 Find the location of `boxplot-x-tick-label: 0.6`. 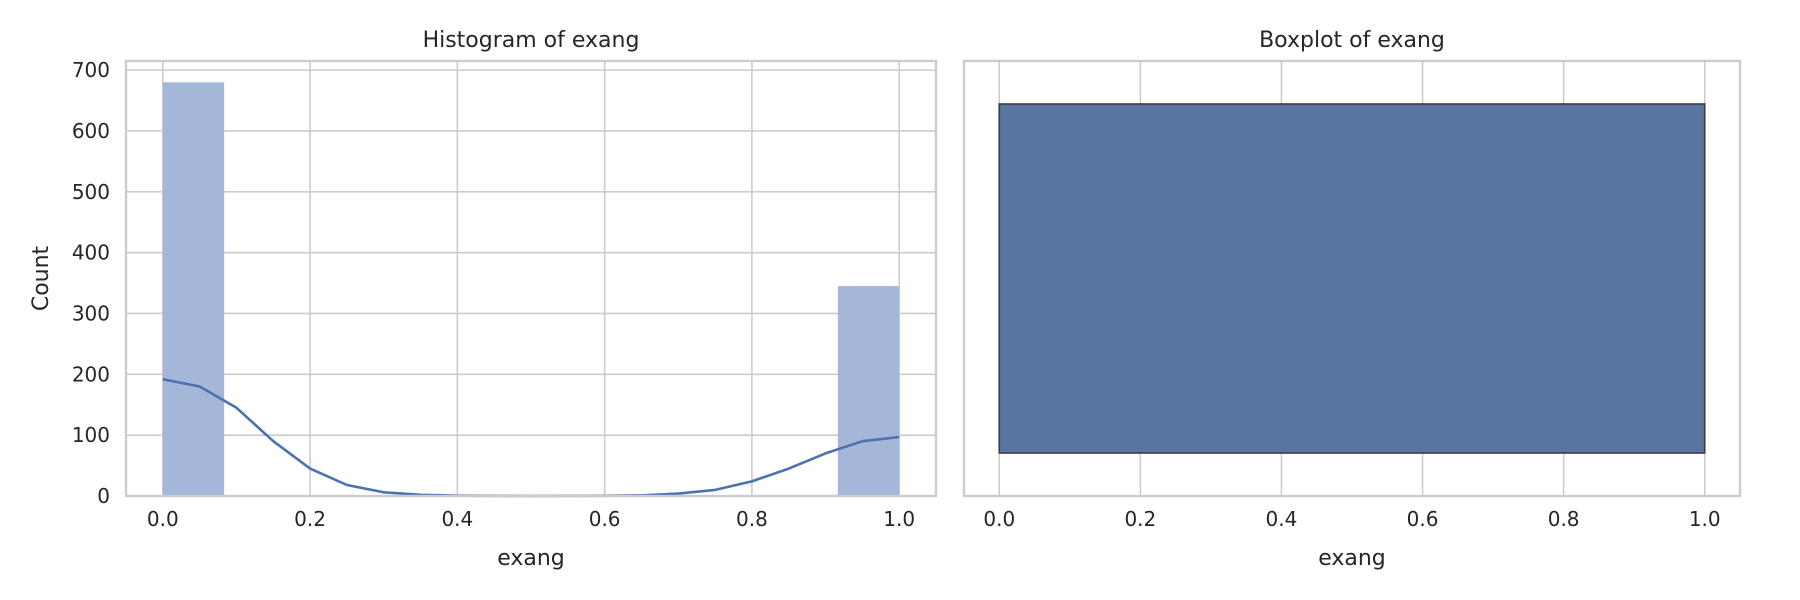

boxplot-x-tick-label: 0.6 is located at coordinates (1423, 519).